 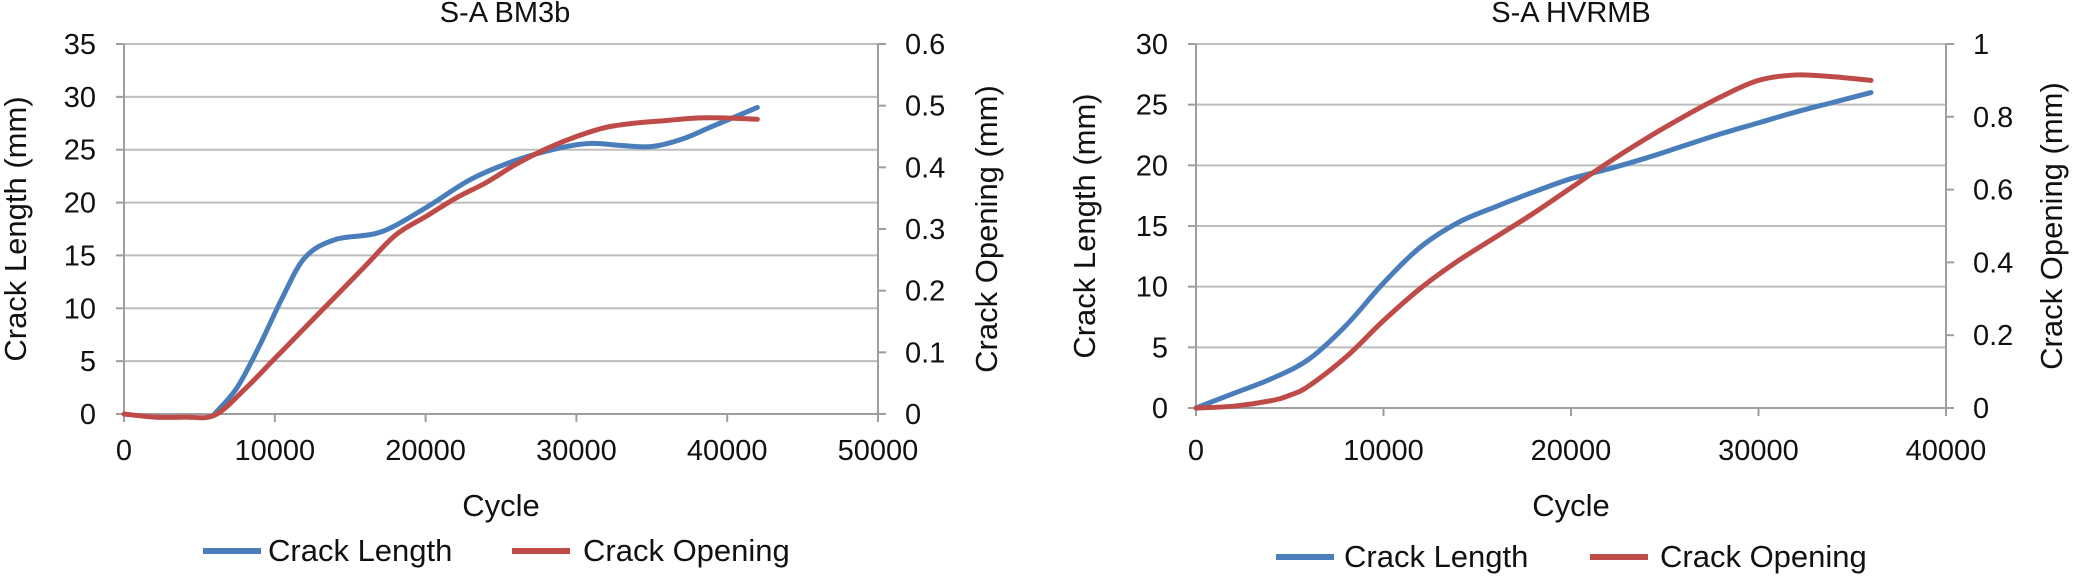 I want to click on chart2-y2-tick-label: 1, so click(x=1981, y=45).